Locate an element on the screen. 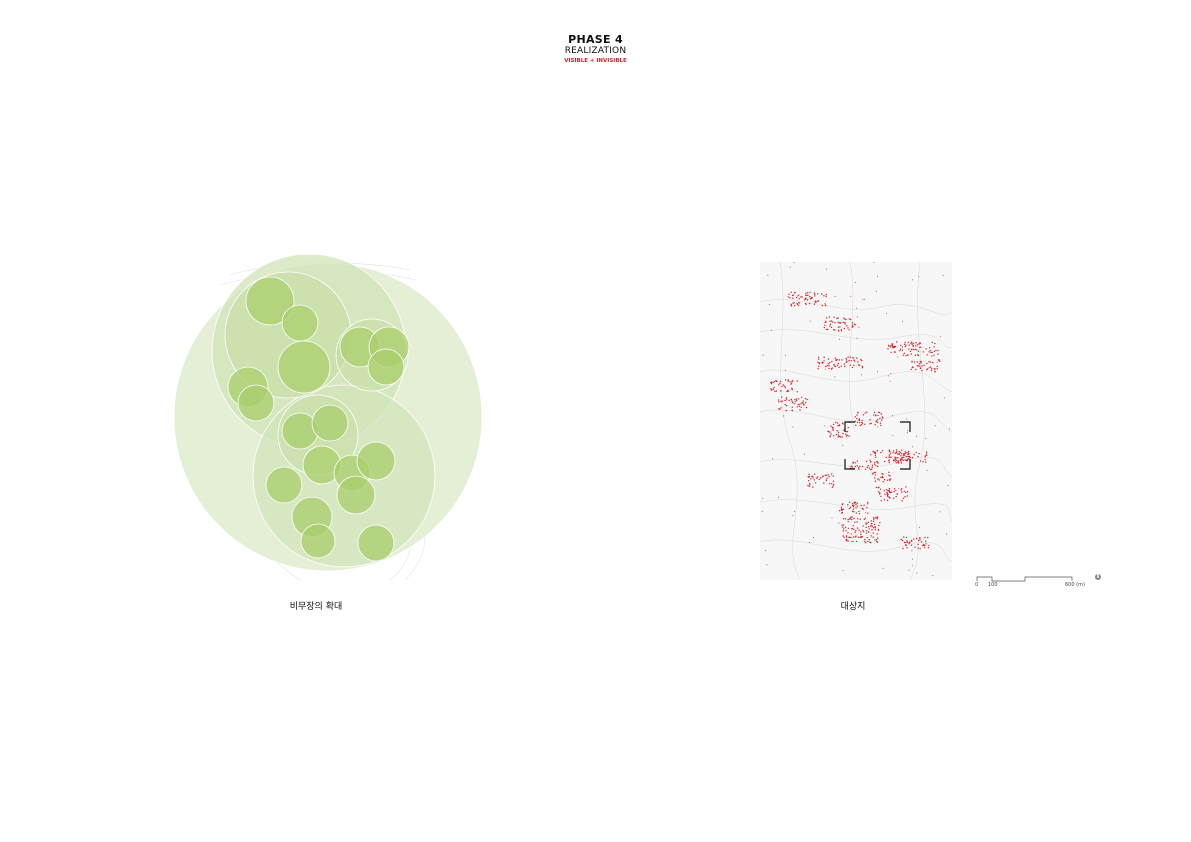  site-focus-frame is located at coordinates (877, 445).